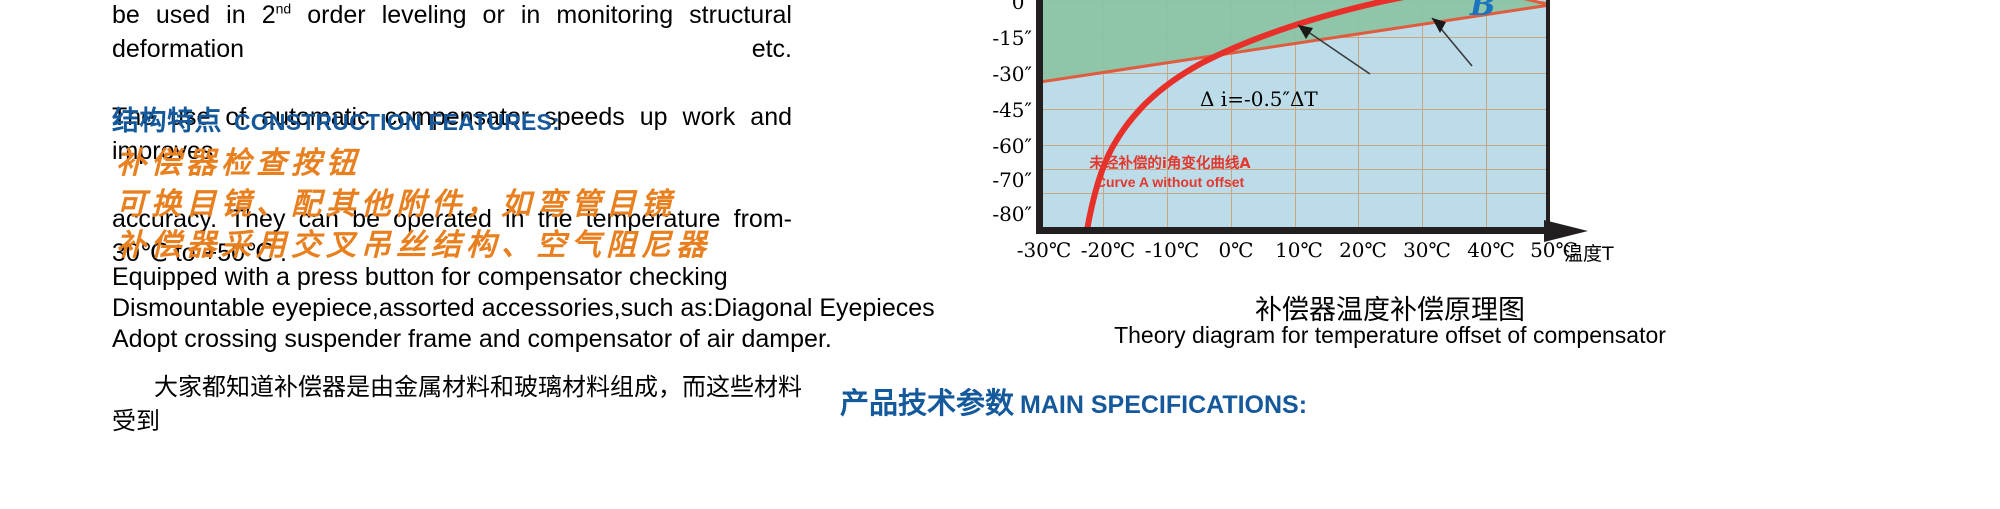  I want to click on leader-line-delta-i, so click(1452, 42).